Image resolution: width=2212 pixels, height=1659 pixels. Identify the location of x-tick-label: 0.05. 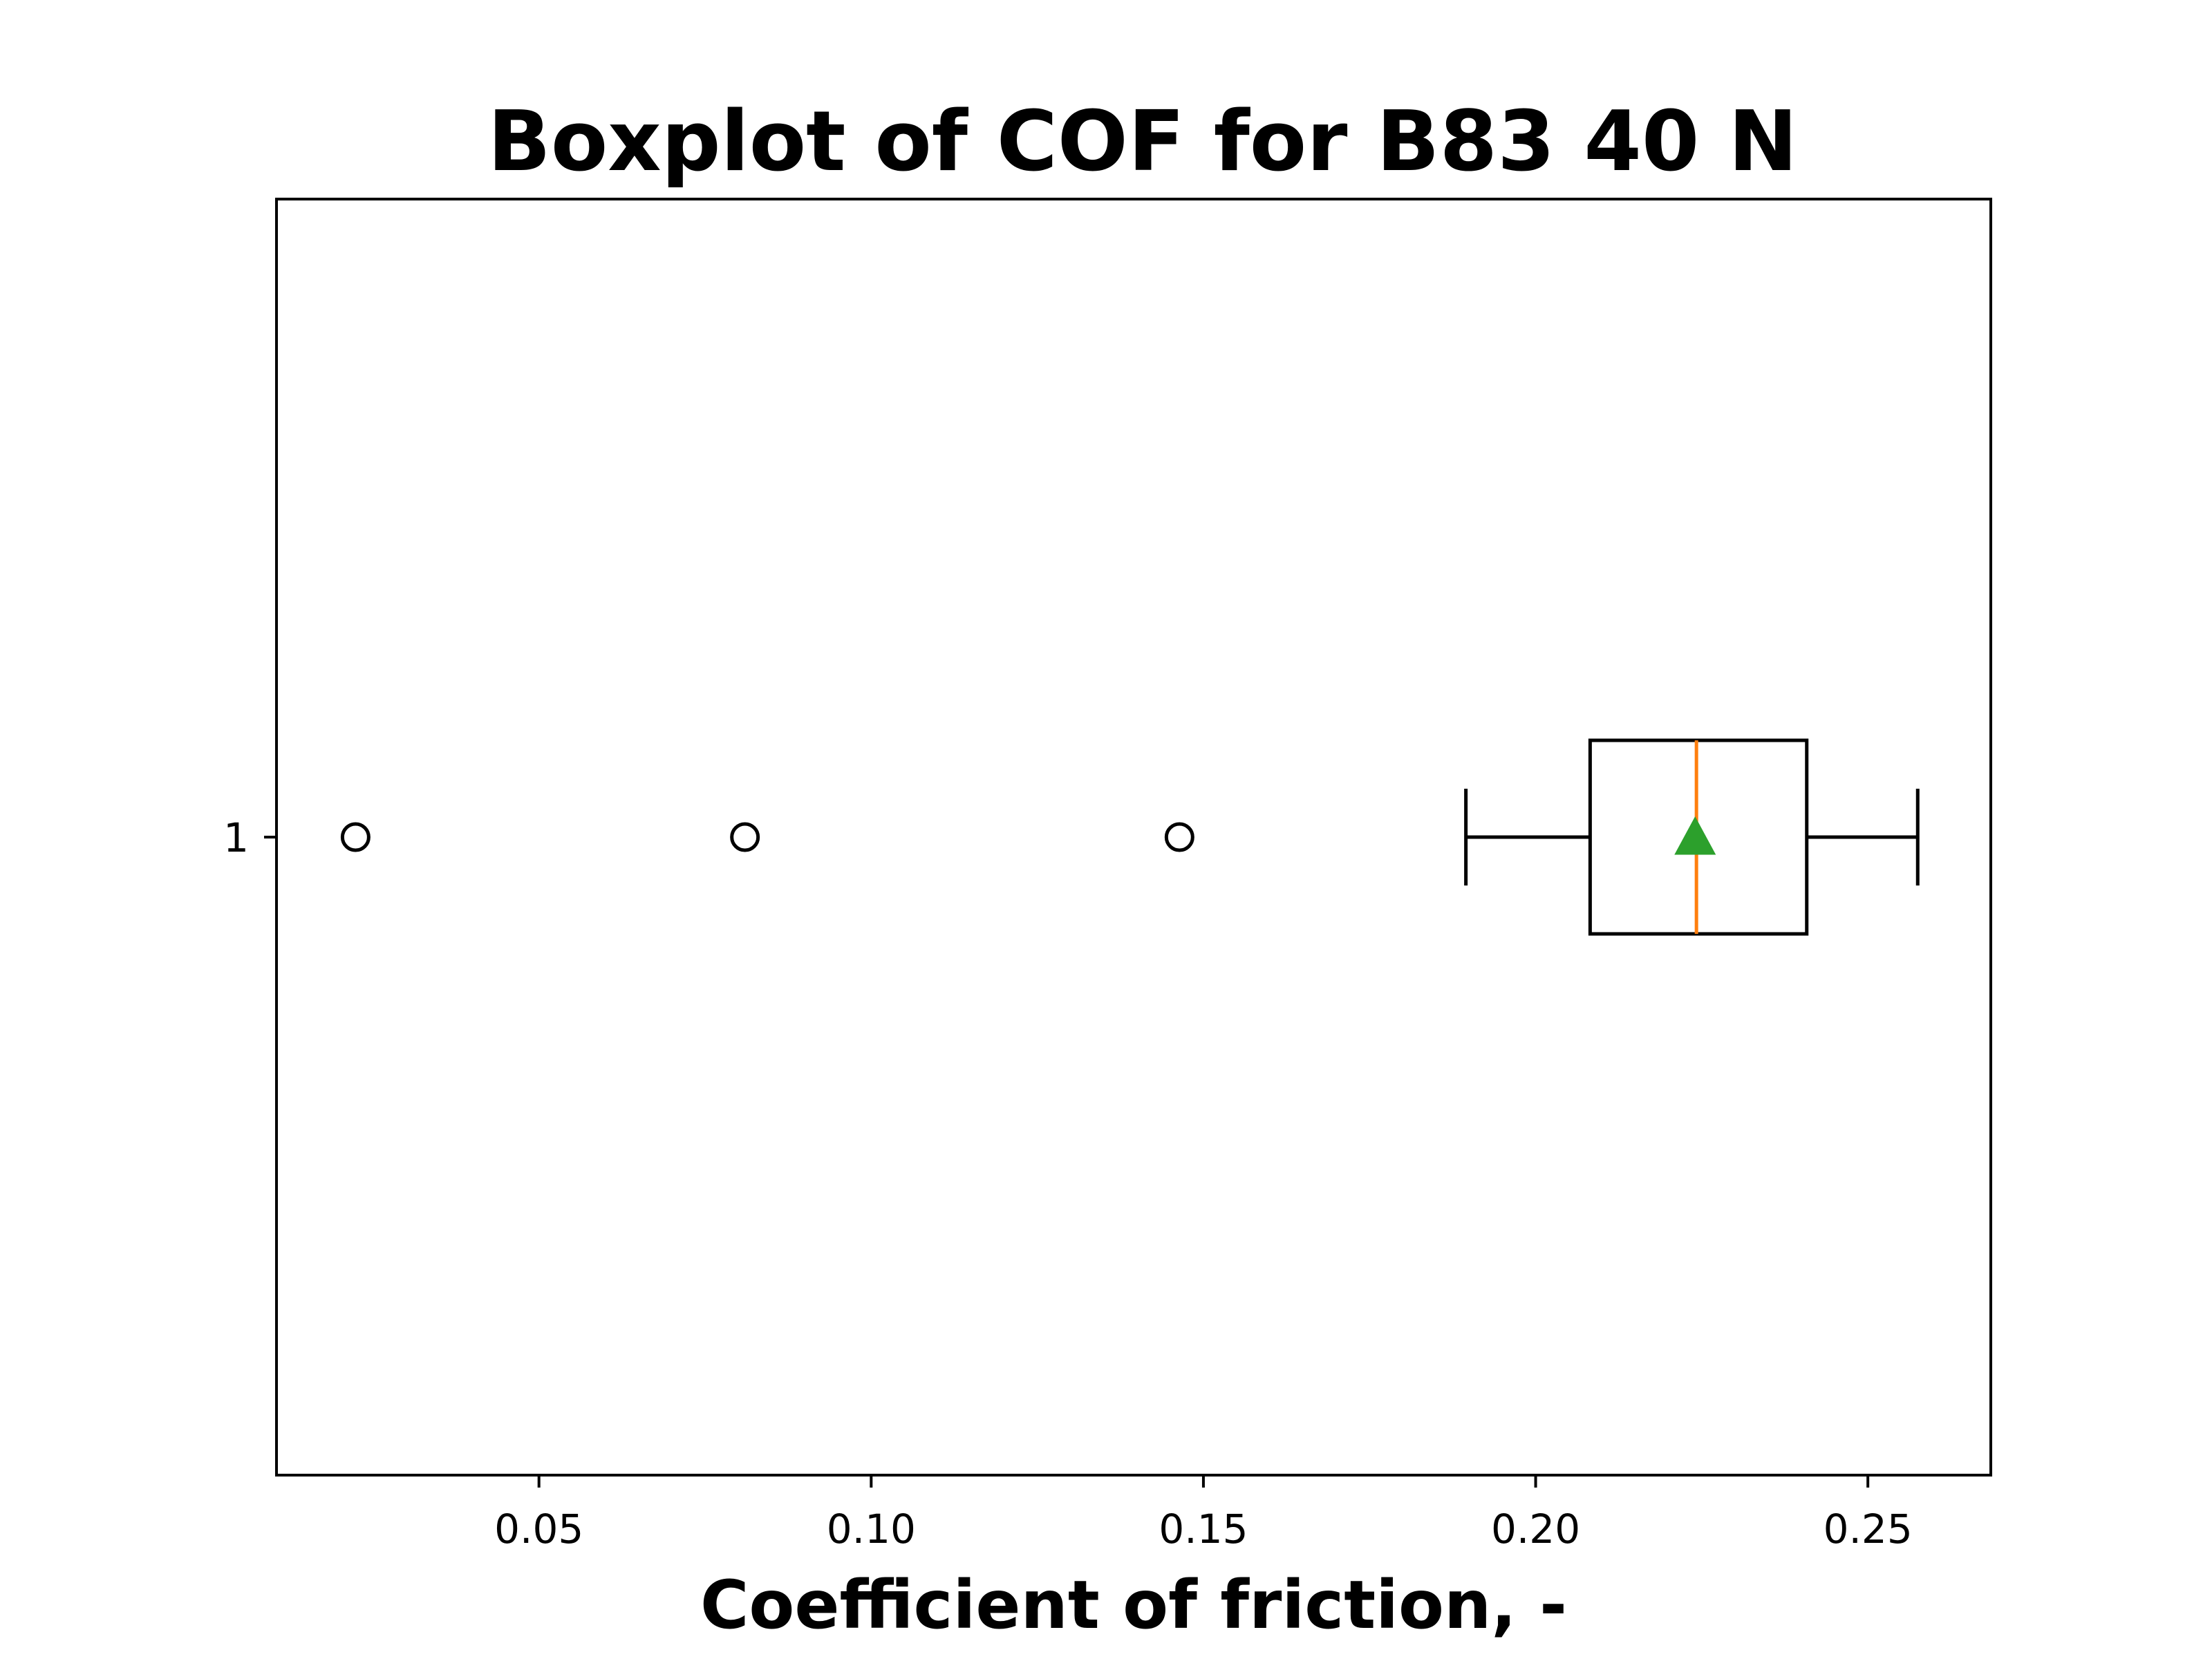
(538, 1530).